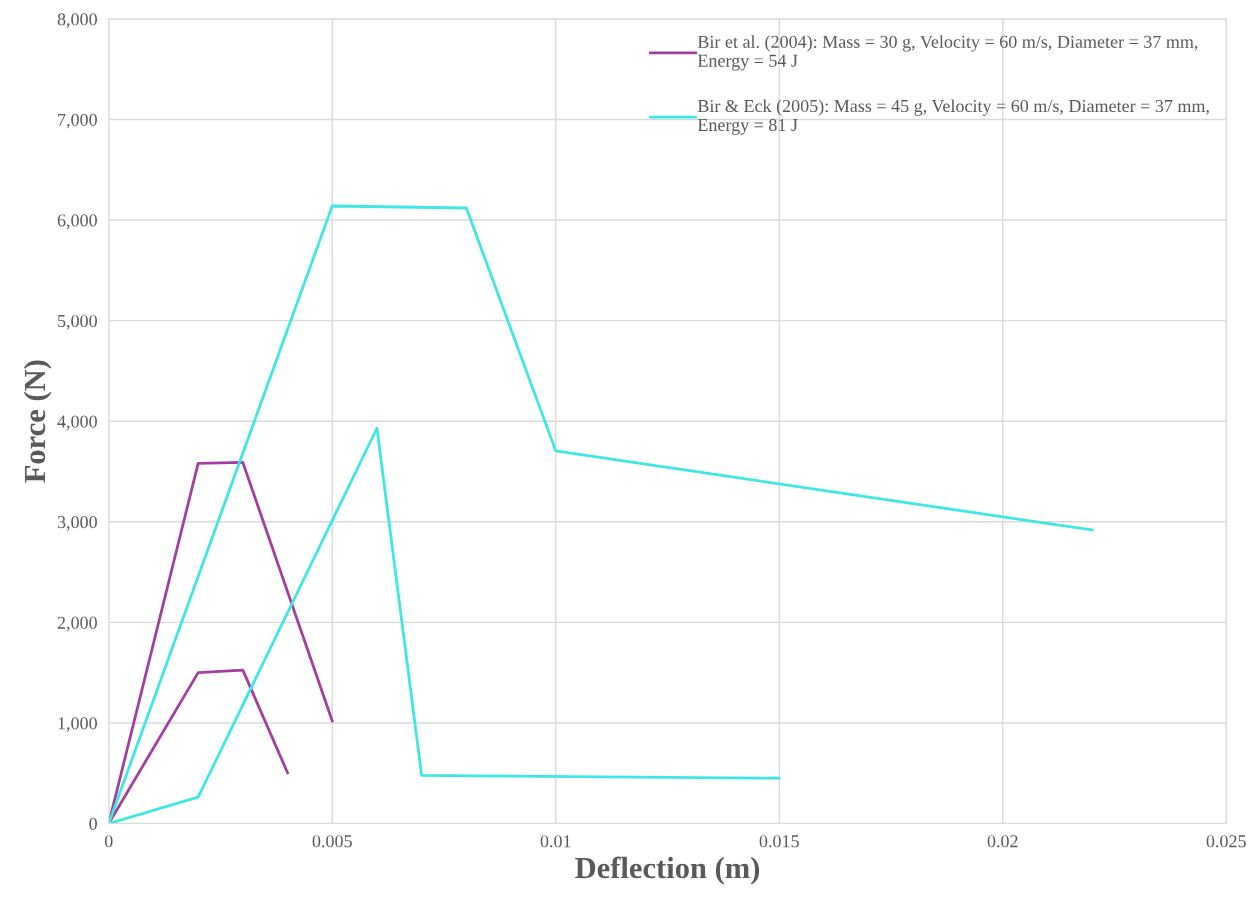 The width and height of the screenshot is (1250, 901). What do you see at coordinates (555, 841) in the screenshot?
I see `x-tick-label: 0.01` at bounding box center [555, 841].